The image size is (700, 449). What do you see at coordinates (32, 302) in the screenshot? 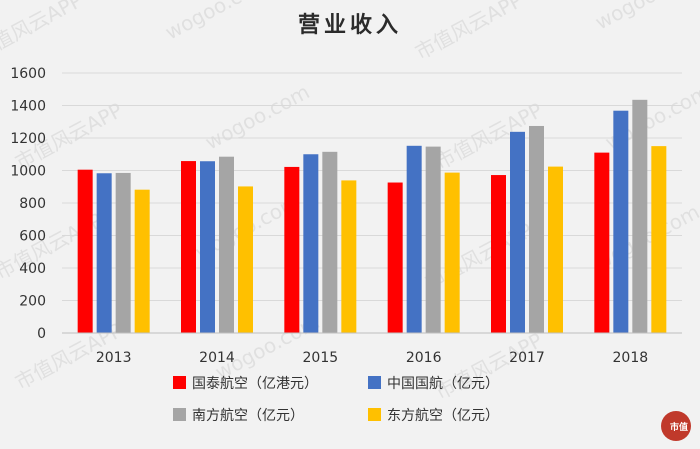
I see `y-tick-label: 200` at bounding box center [32, 302].